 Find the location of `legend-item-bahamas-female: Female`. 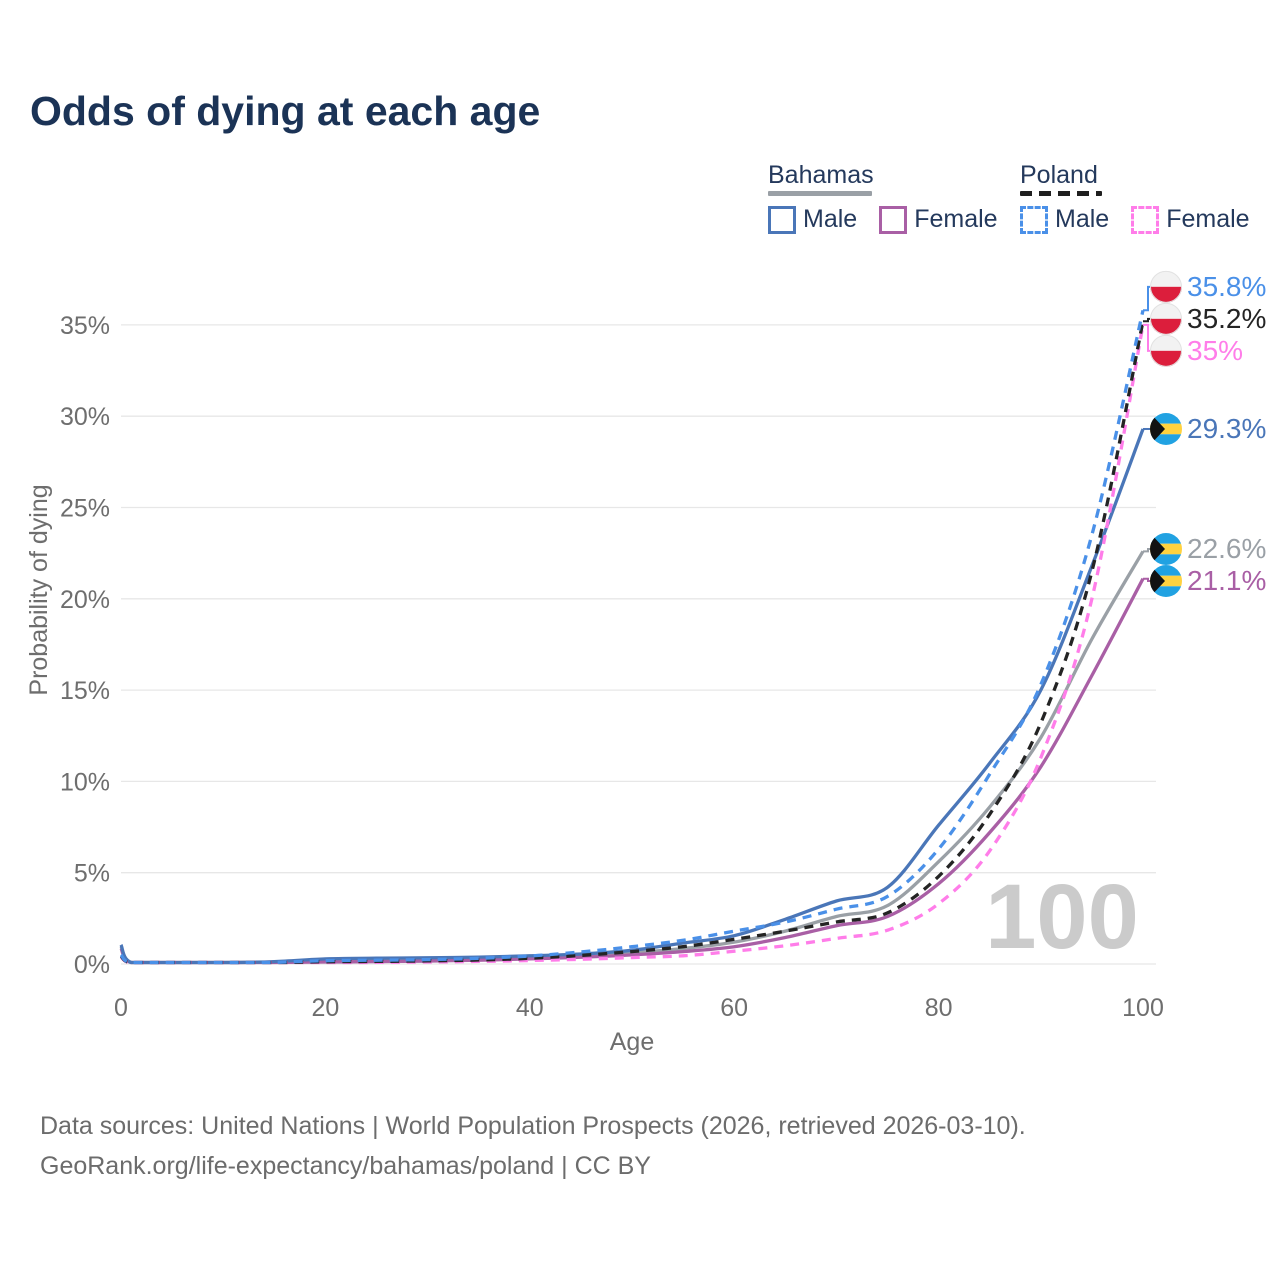

legend-item-bahamas-female: Female is located at coordinates (938, 219).